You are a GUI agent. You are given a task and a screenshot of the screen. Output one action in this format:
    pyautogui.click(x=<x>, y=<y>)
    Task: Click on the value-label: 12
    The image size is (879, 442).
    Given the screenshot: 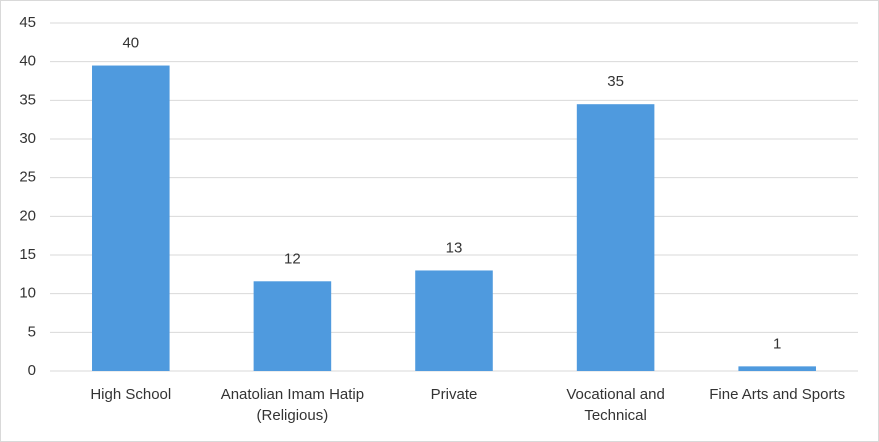 What is the action you would take?
    pyautogui.click(x=292, y=258)
    